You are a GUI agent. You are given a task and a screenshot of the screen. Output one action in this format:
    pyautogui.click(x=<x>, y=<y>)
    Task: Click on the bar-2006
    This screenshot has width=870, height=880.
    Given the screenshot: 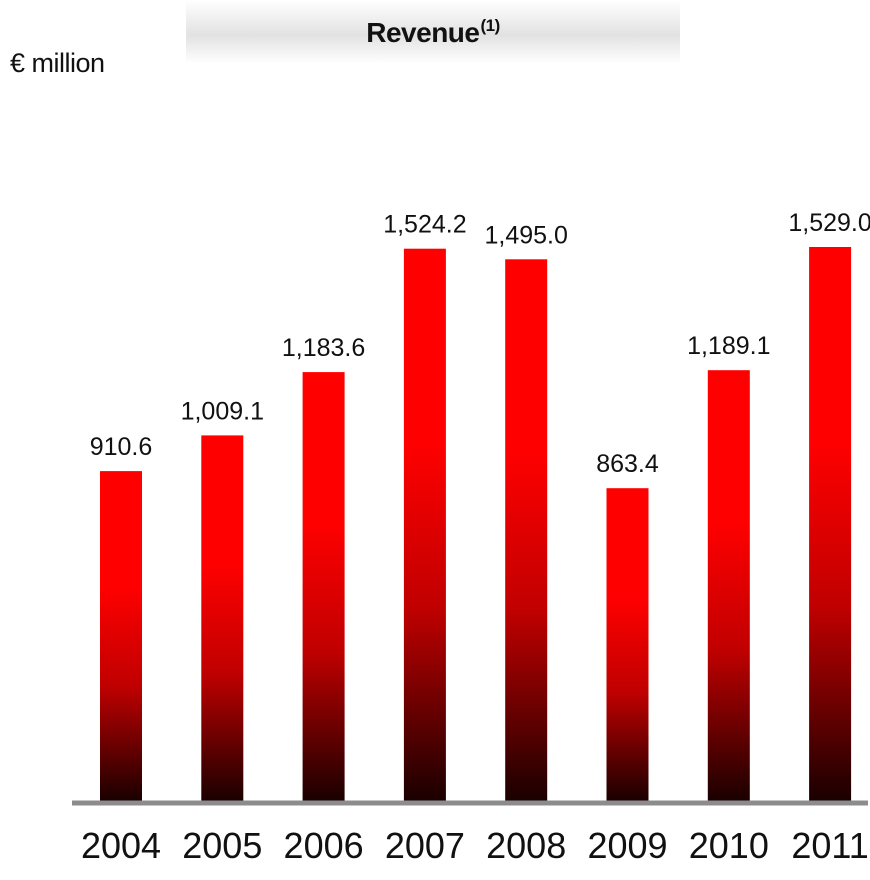 What is the action you would take?
    pyautogui.click(x=323, y=586)
    